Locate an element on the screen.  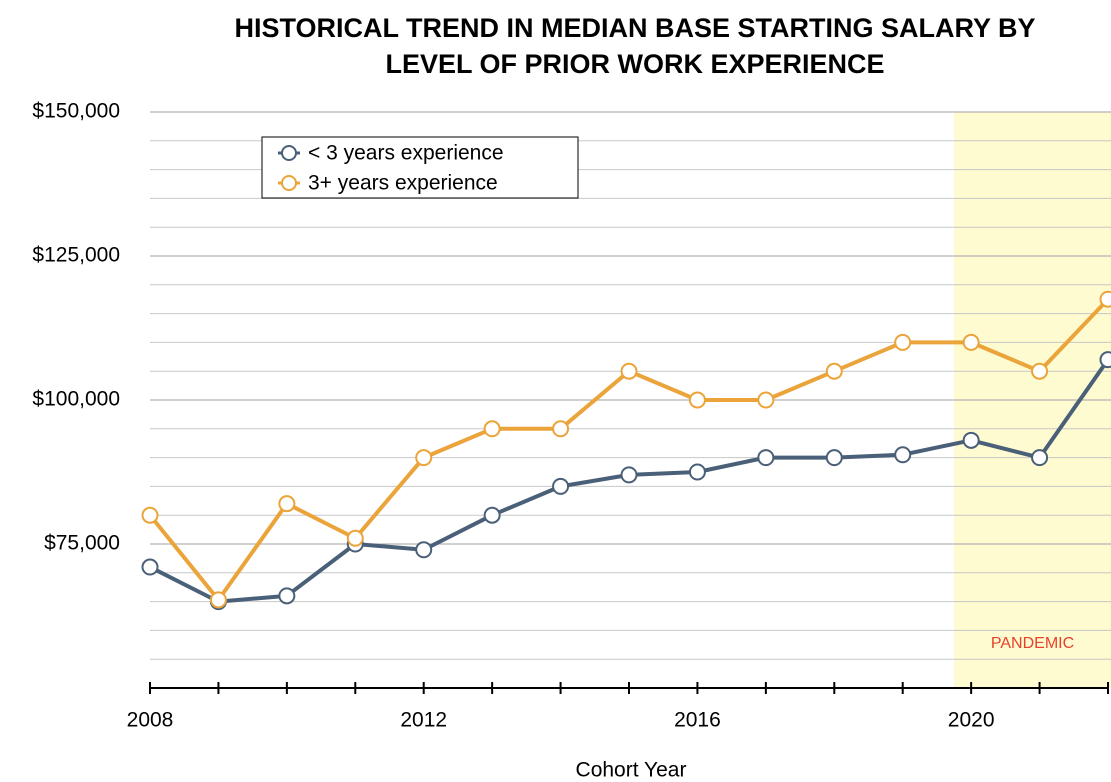
legend-box is located at coordinates (420, 167).